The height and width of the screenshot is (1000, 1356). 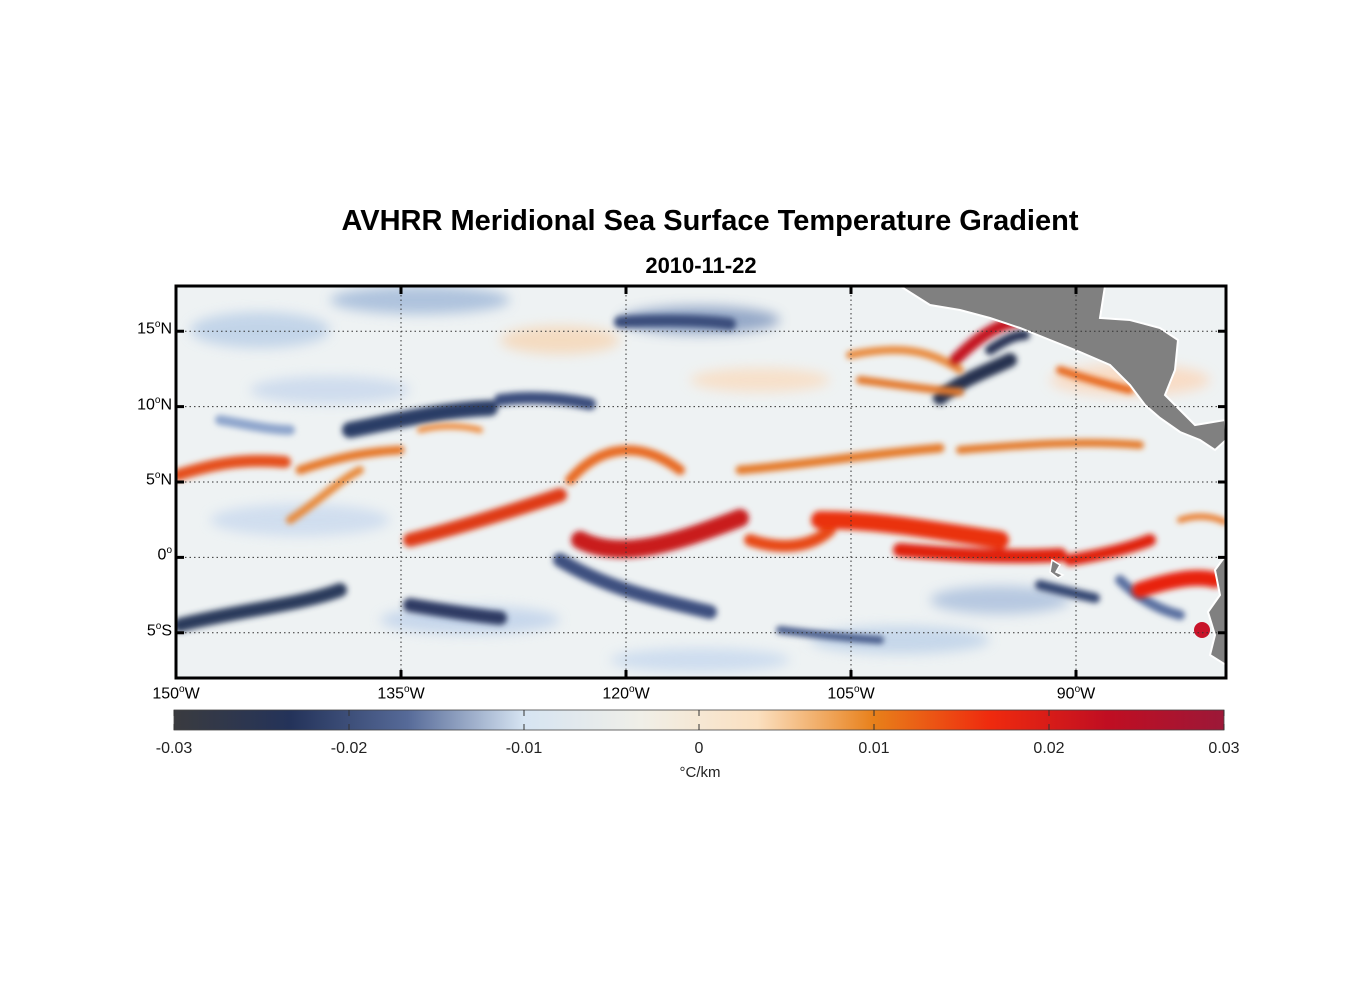 I want to click on x-tick-label: 135oW, so click(x=401, y=693).